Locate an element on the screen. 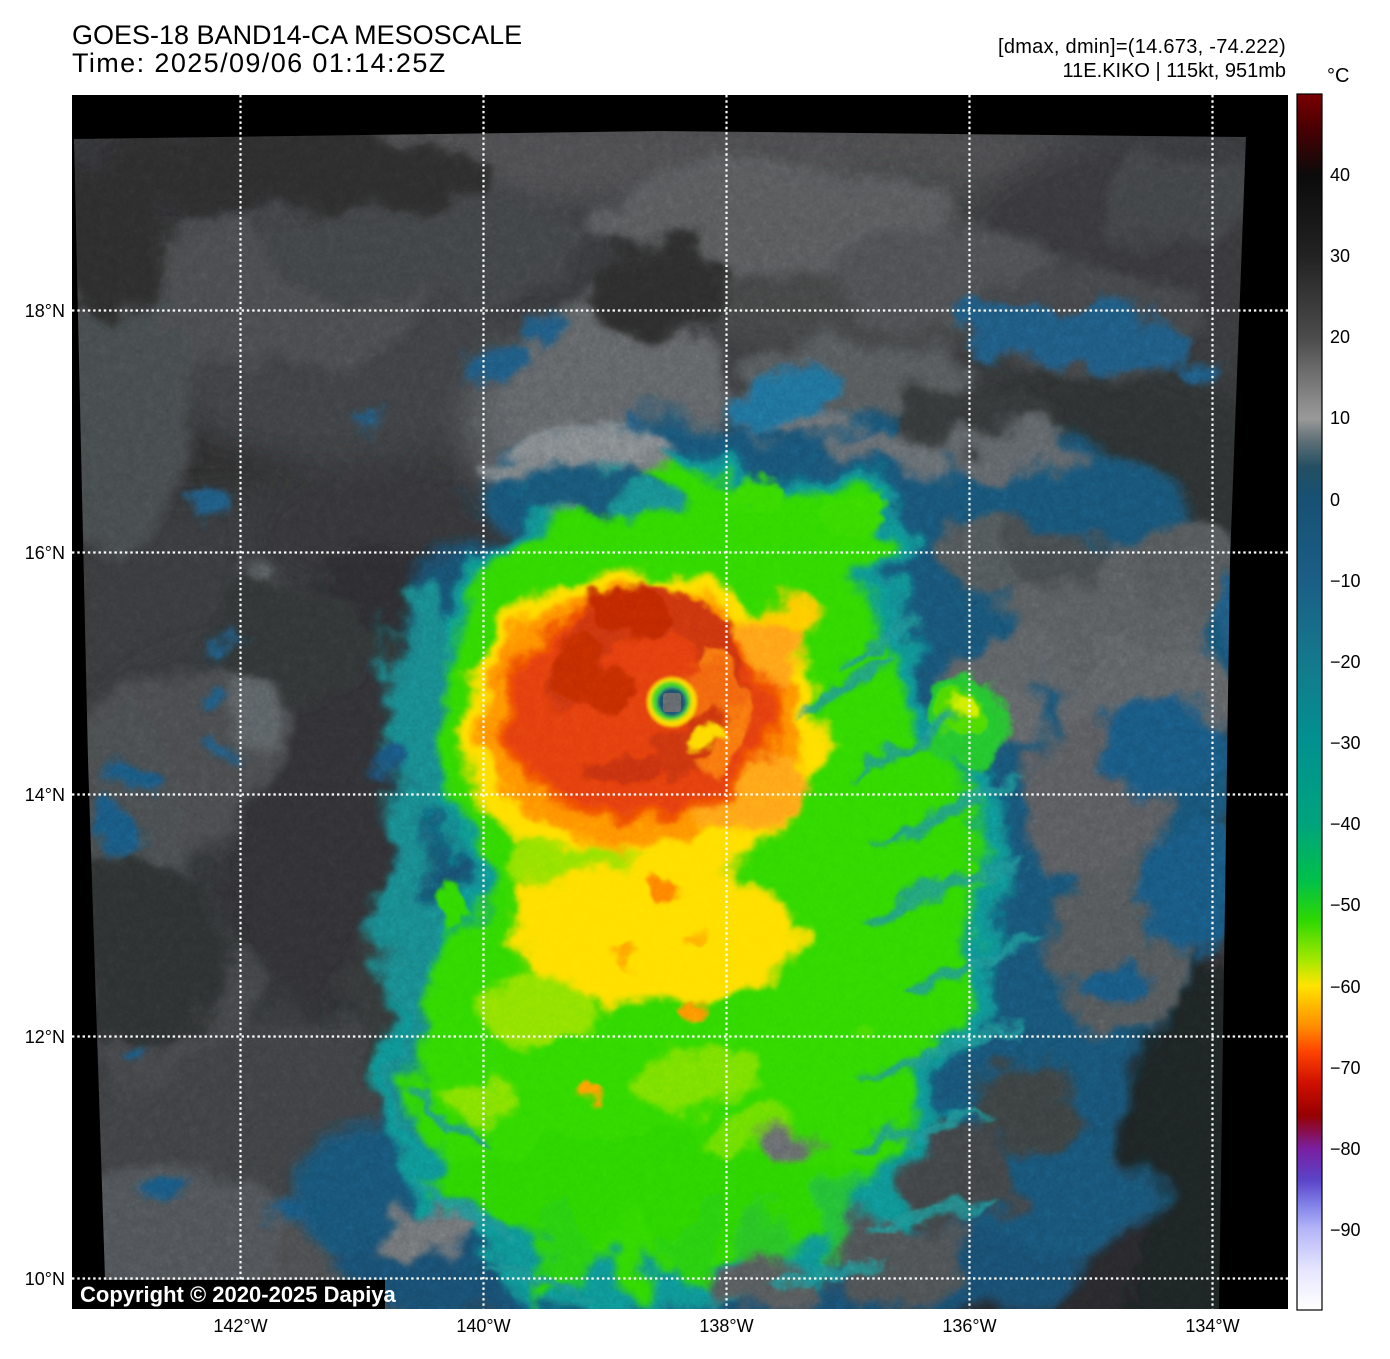 The width and height of the screenshot is (1390, 1359). svg-text: −90 is located at coordinates (1345, 1230).